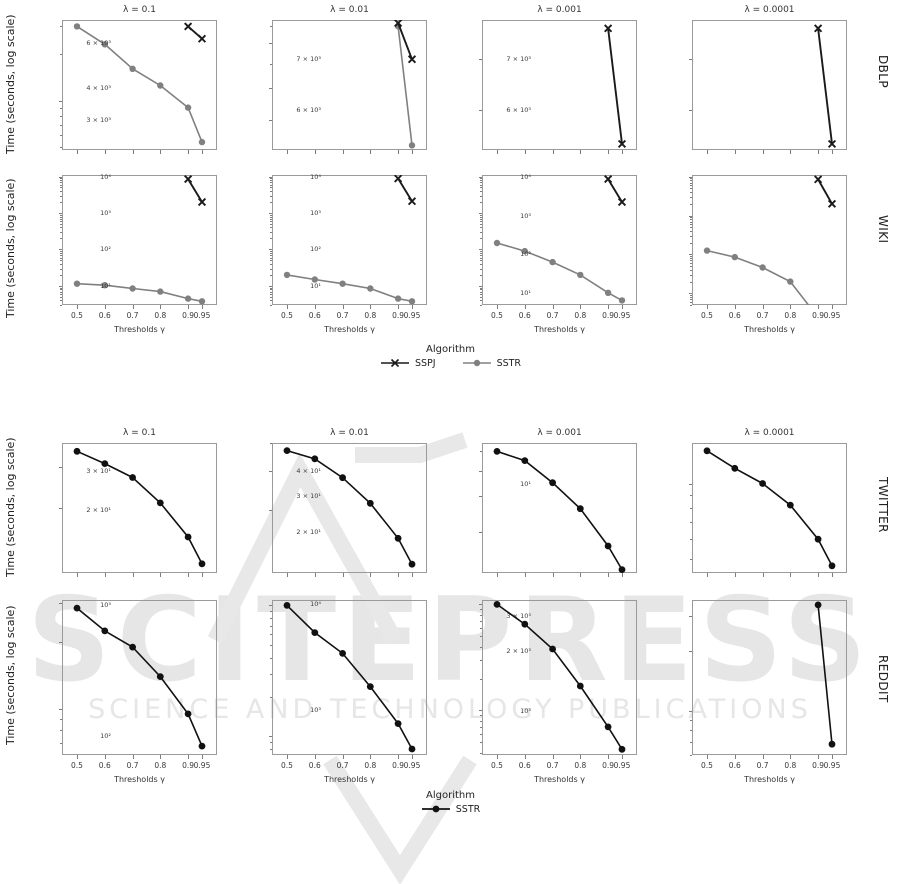 This screenshot has height=884, width=901. Describe the element at coordinates (408, 363) in the screenshot. I see `legend-entry-sspj: SSPJ` at that location.